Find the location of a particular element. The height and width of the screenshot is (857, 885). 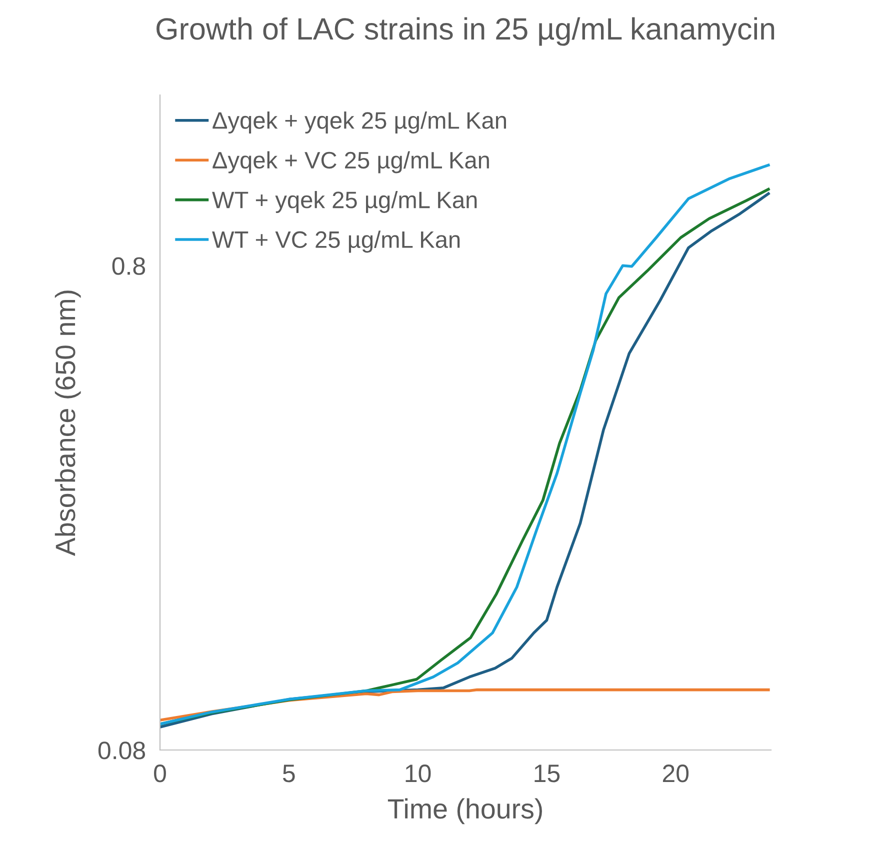

legend-label: WT + VC 25 µg/mL Kan is located at coordinates (336, 241).